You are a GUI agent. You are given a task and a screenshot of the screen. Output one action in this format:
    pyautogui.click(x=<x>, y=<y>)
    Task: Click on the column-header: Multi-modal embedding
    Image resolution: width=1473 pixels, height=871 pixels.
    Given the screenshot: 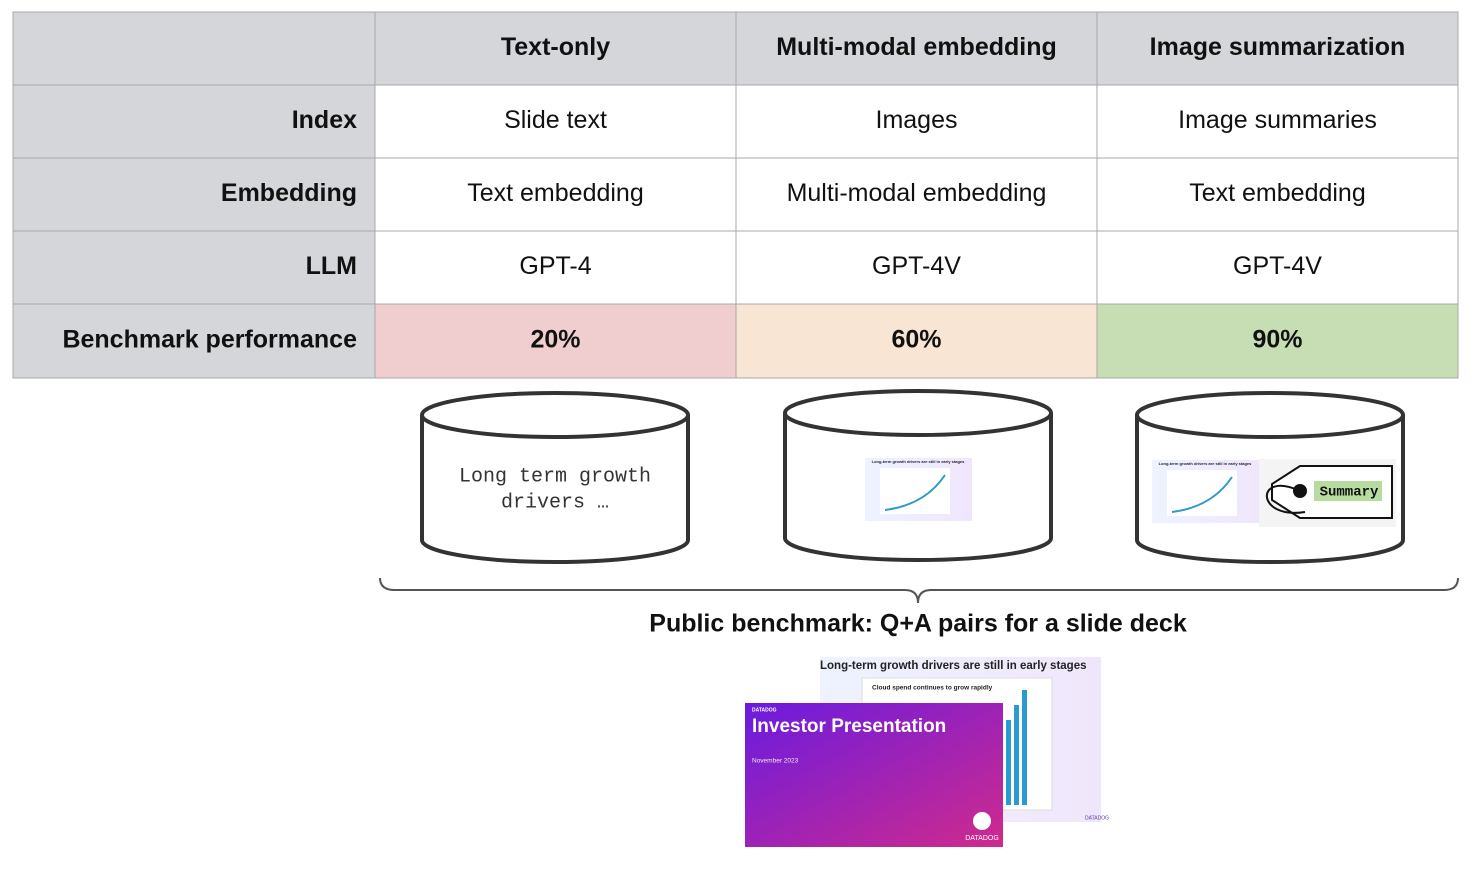 What is the action you would take?
    pyautogui.click(x=916, y=47)
    